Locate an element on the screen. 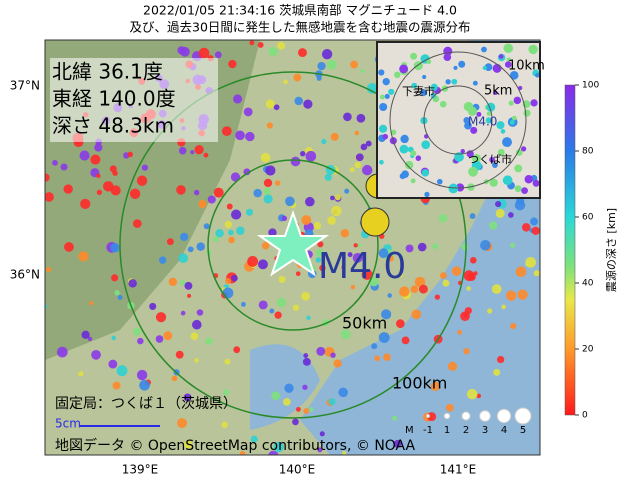 This screenshot has height=484, width=624. legend-dot is located at coordinates (523, 416).